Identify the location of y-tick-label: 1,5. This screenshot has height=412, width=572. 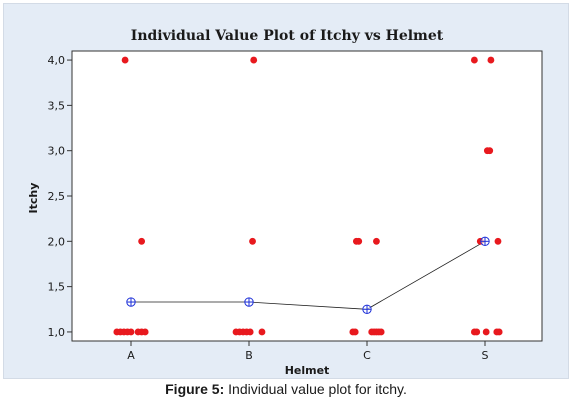
(57, 287).